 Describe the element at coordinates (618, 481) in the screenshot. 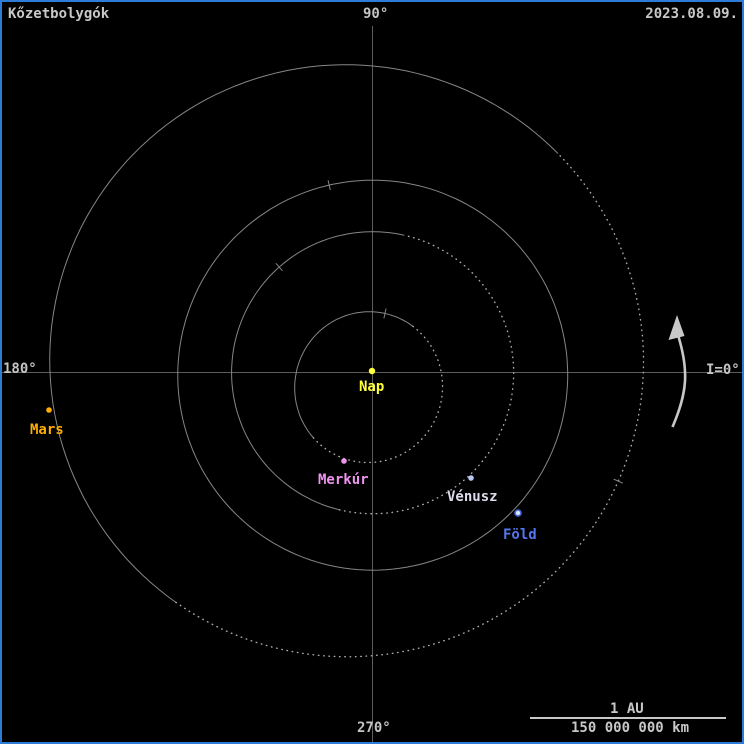

I see `perihelion-tick-mars` at that location.